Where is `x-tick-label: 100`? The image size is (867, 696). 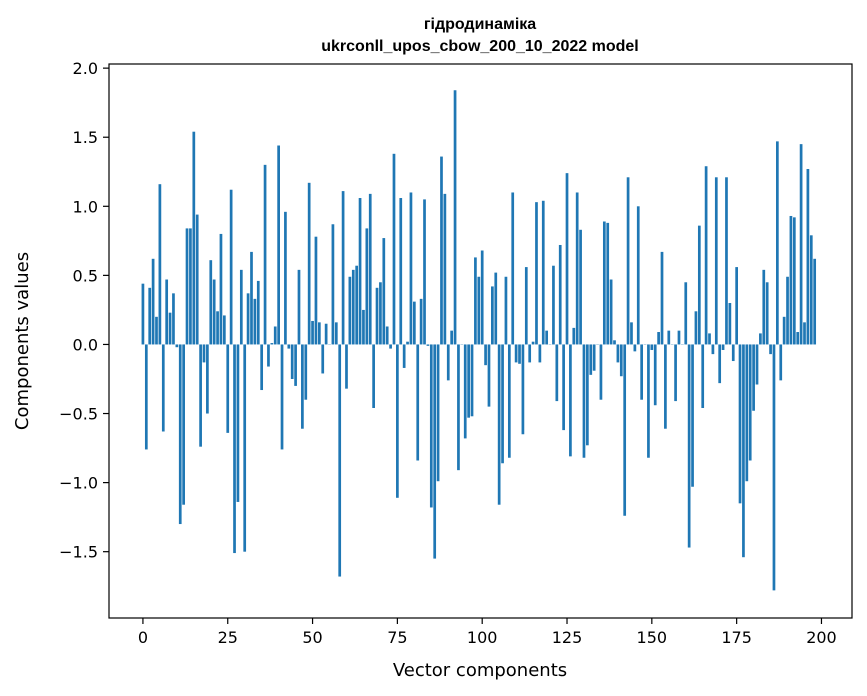 x-tick-label: 100 is located at coordinates (482, 637).